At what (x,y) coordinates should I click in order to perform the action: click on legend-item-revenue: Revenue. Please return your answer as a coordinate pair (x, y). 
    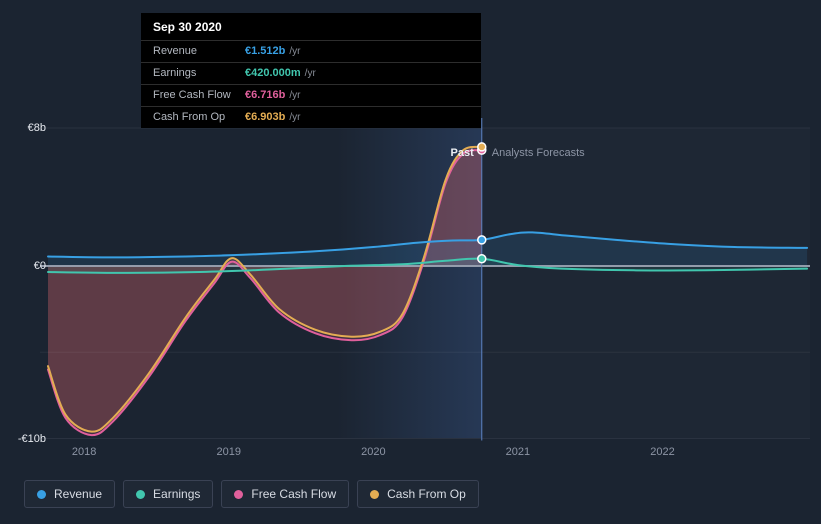
    Looking at the image, I should click on (70, 494).